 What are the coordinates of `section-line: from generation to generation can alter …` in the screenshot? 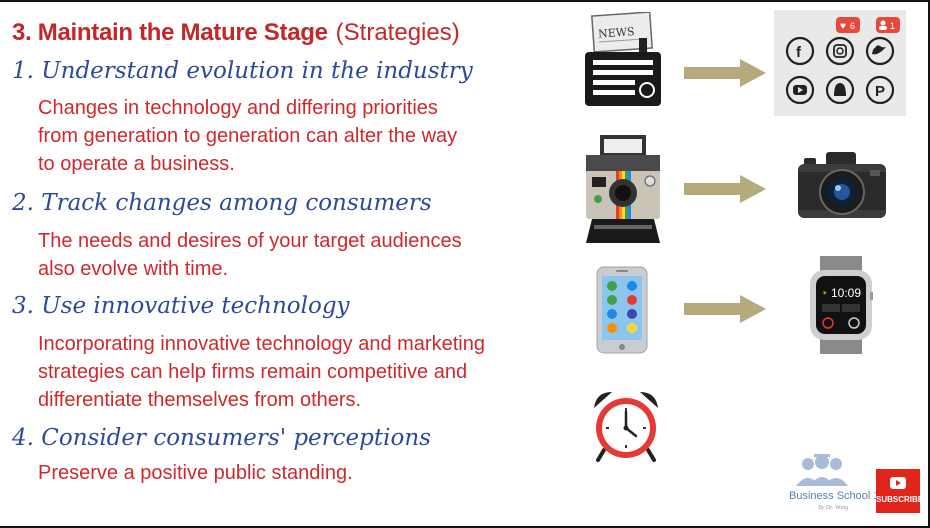 It's located at (248, 136).